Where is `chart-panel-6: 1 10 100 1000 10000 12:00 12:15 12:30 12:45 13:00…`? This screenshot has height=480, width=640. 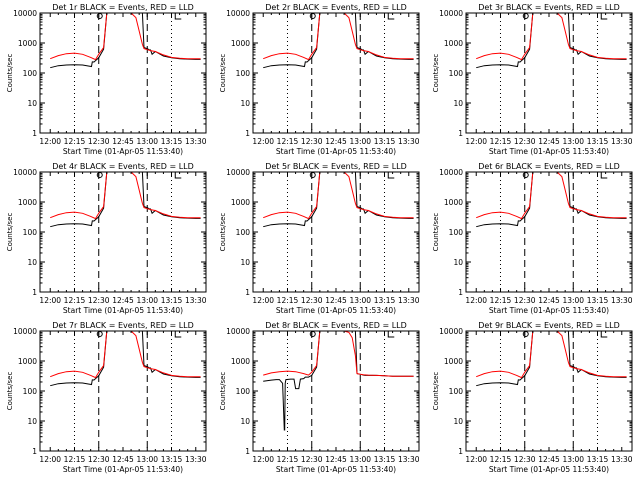 chart-panel-6: 1 10 100 1000 10000 12:00 12:15 12:30 12:45 13:00… is located at coordinates (532, 238).